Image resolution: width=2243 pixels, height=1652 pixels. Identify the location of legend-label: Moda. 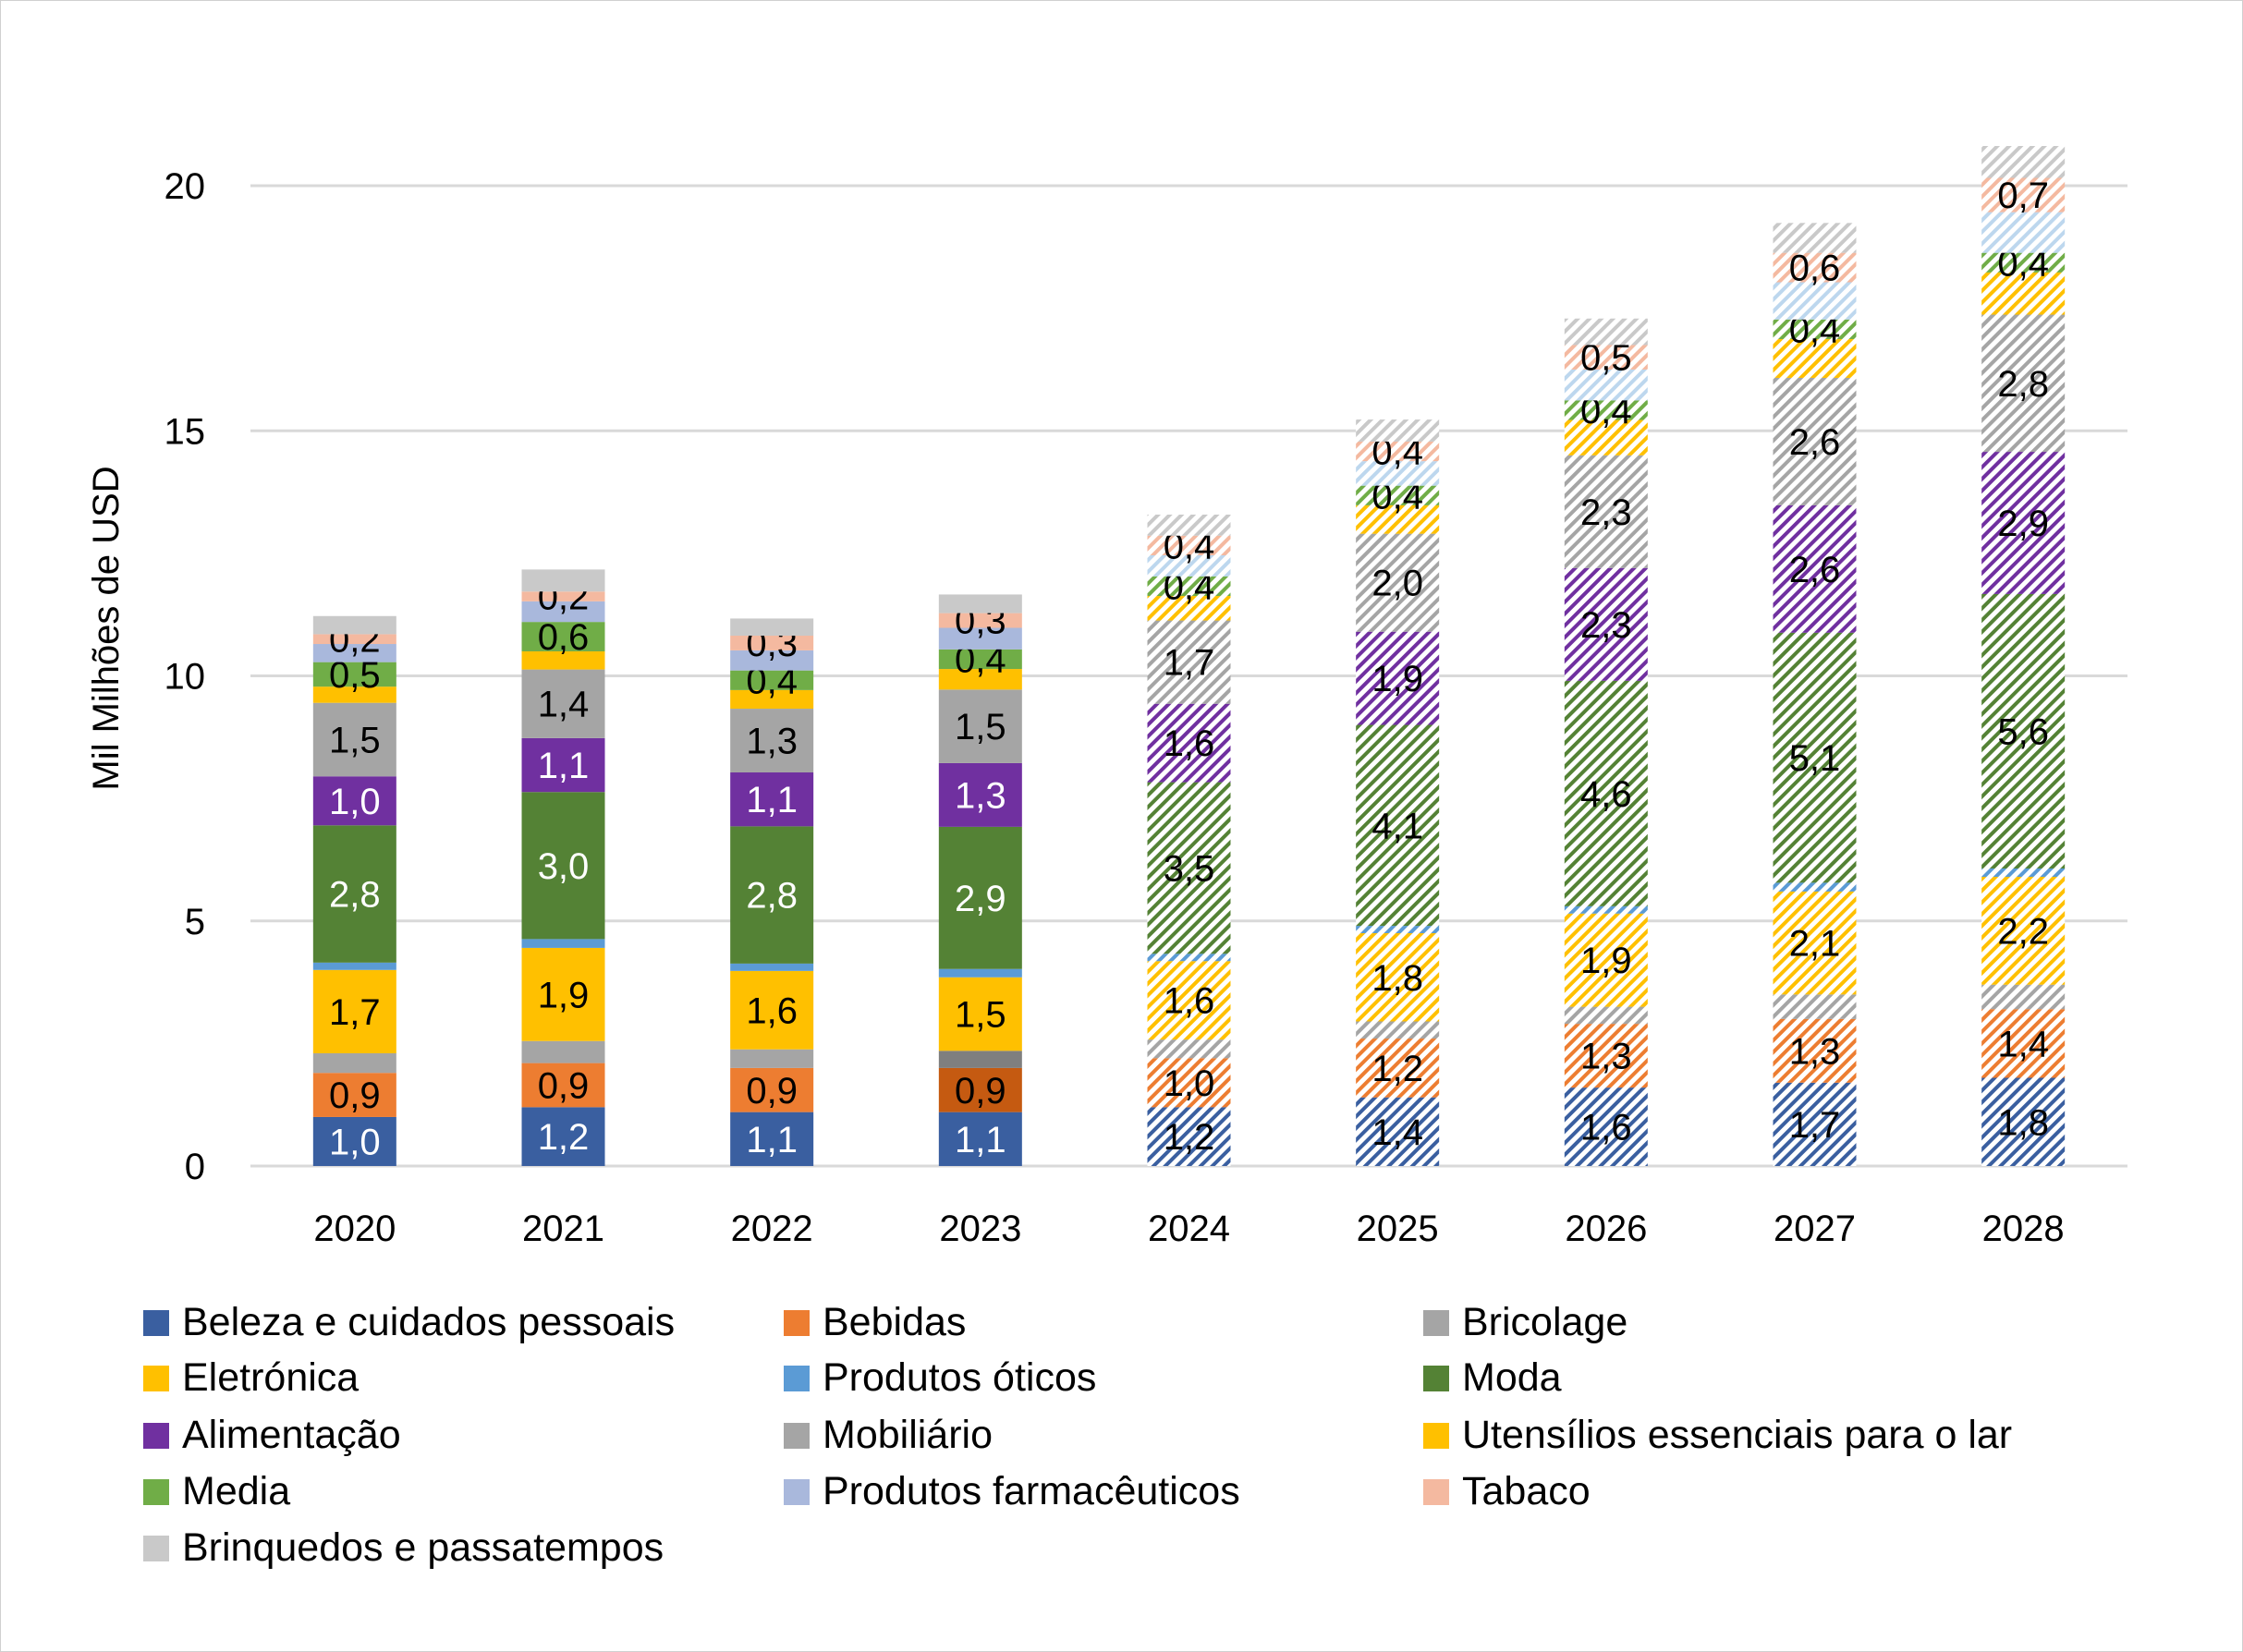
(1512, 1377).